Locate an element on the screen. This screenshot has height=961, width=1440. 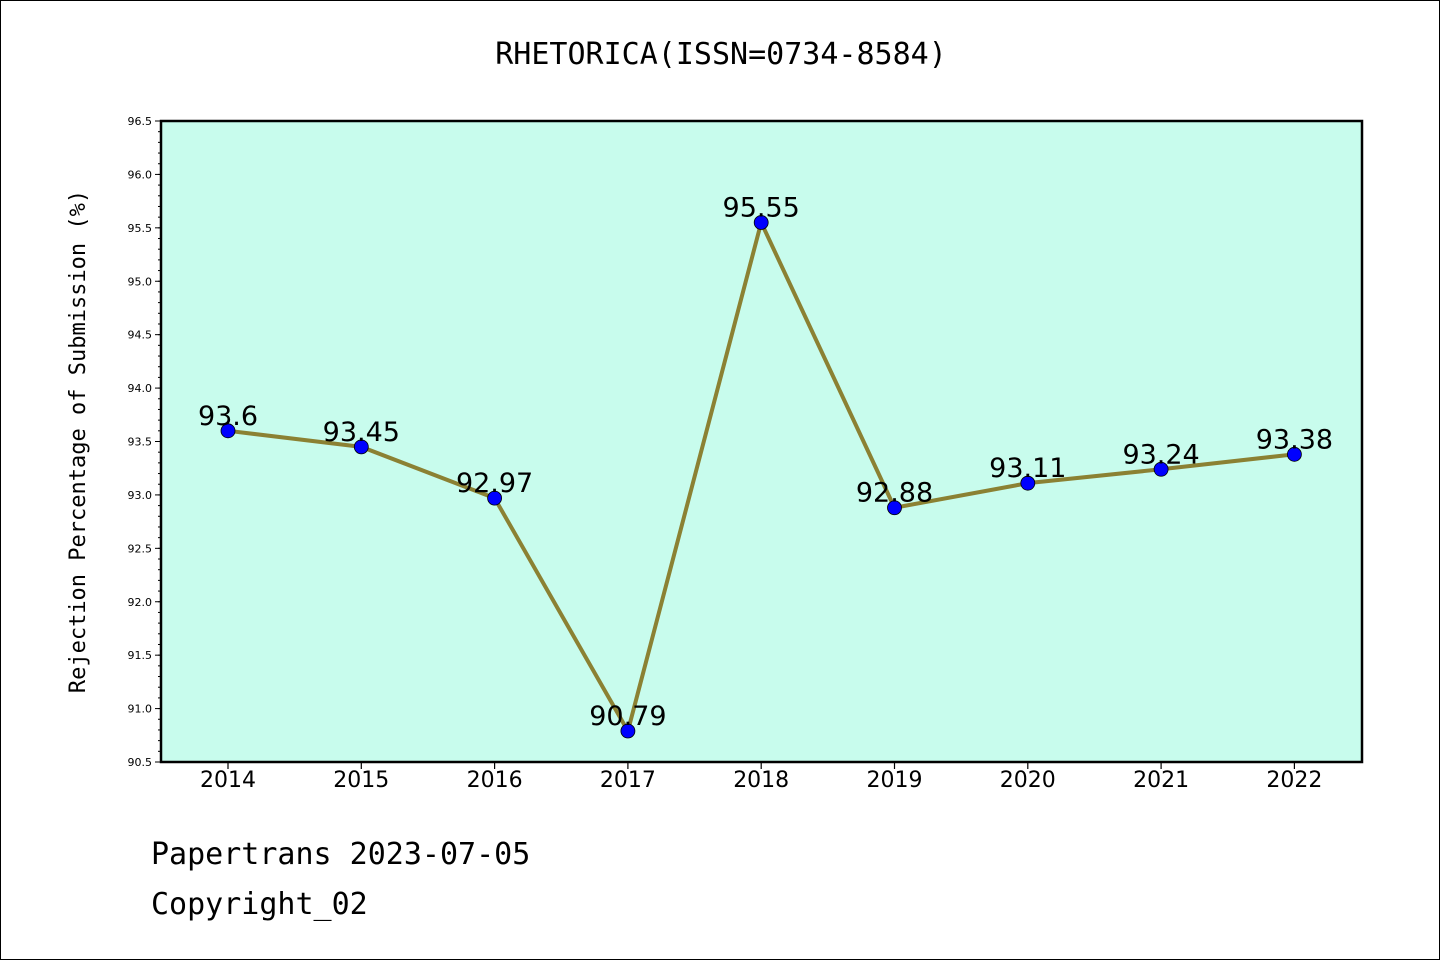
data-label-2014: 93.6 is located at coordinates (228, 416).